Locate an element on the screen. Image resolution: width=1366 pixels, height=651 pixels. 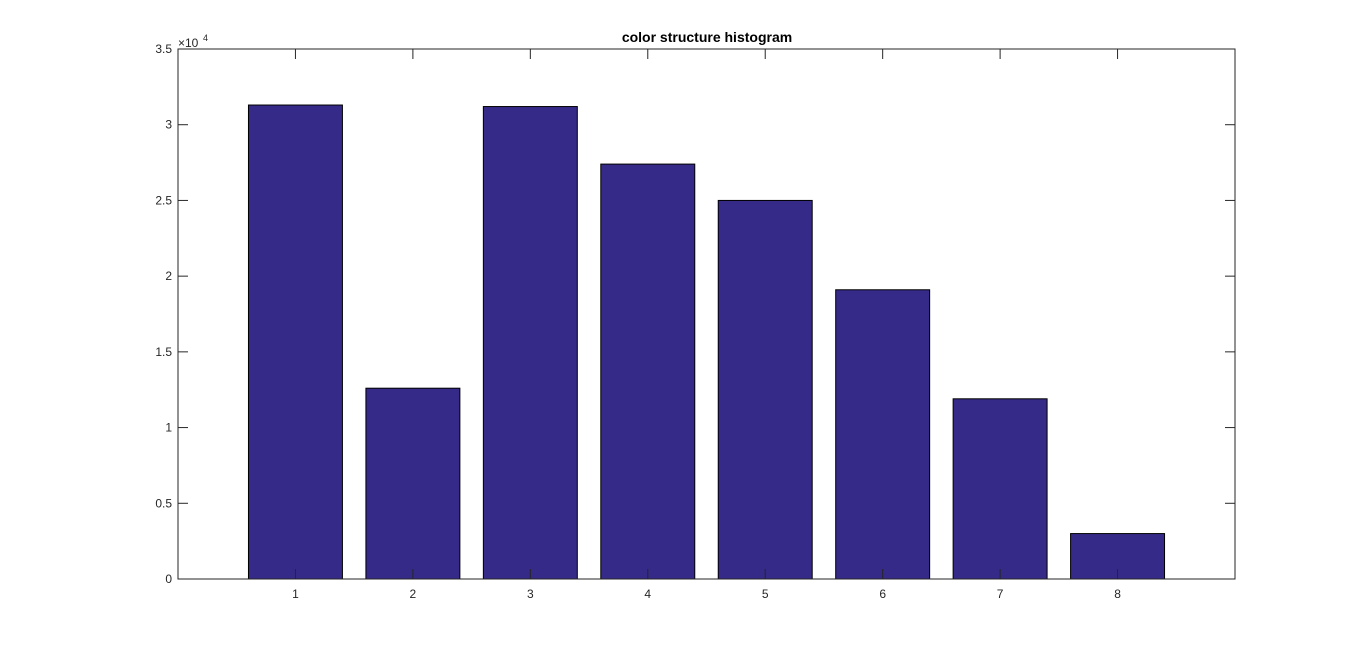
y-exponent-base: ×10 is located at coordinates (188, 43).